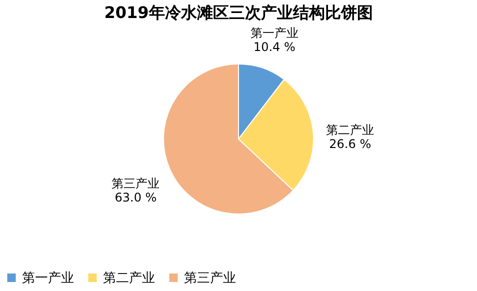  What do you see at coordinates (136, 183) in the screenshot?
I see `slice-label: 第三产业` at bounding box center [136, 183].